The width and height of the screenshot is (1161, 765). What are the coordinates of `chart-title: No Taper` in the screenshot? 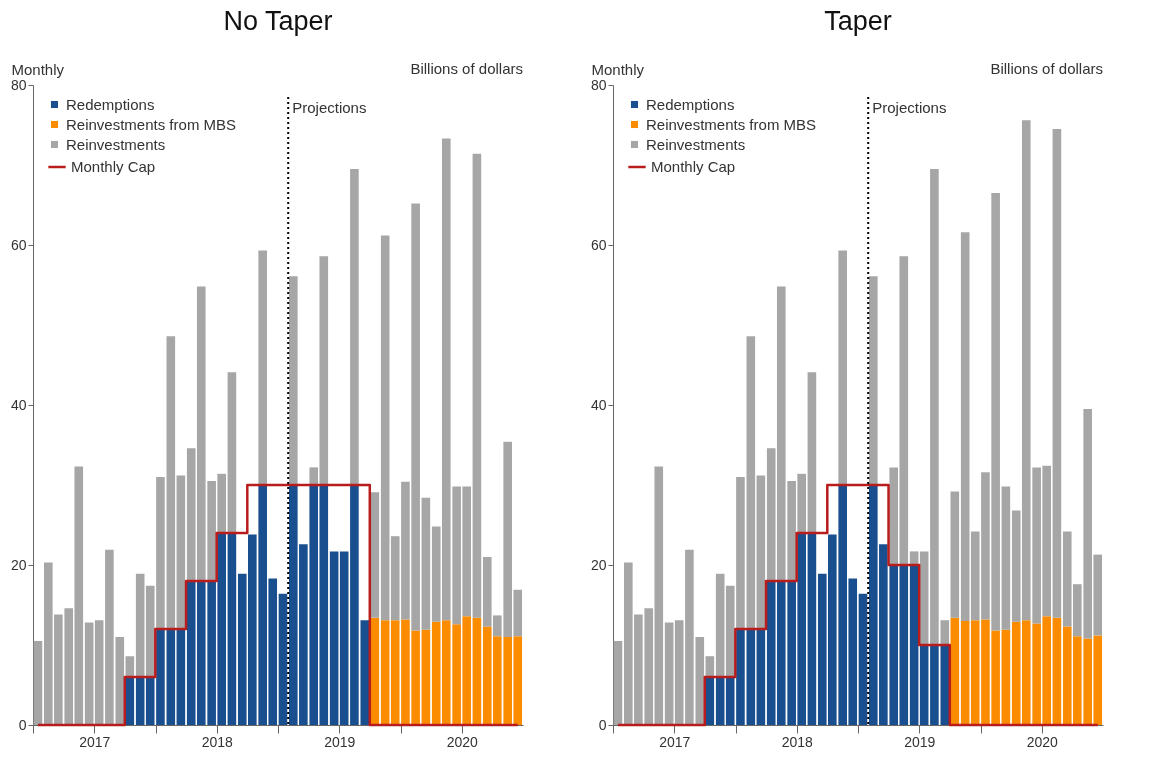 It's located at (278, 21).